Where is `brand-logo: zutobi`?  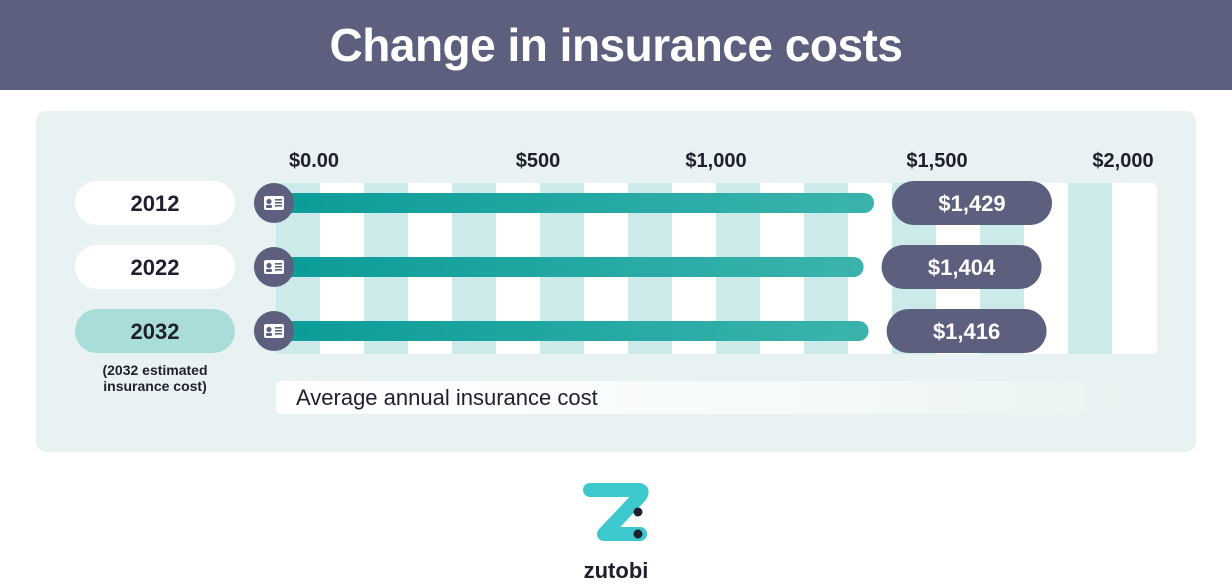 brand-logo: zutobi is located at coordinates (616, 531).